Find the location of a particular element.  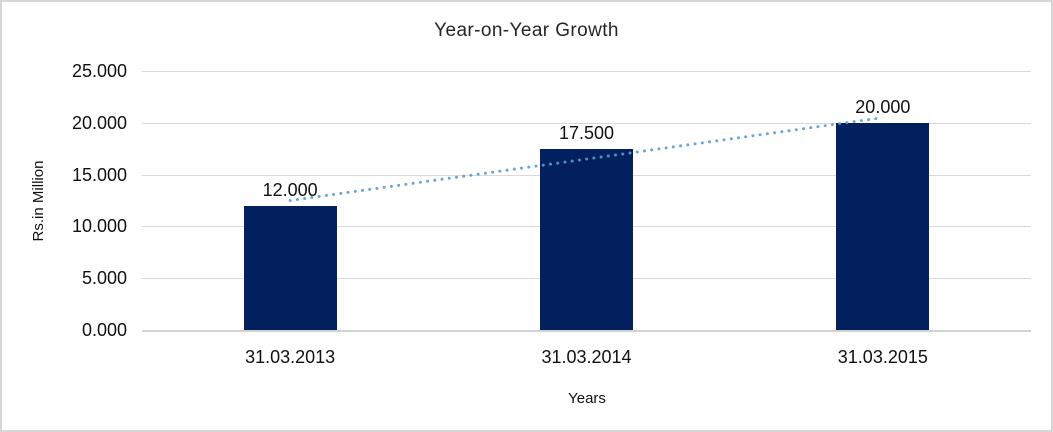

y-tick-label: 0.000 is located at coordinates (104, 330).